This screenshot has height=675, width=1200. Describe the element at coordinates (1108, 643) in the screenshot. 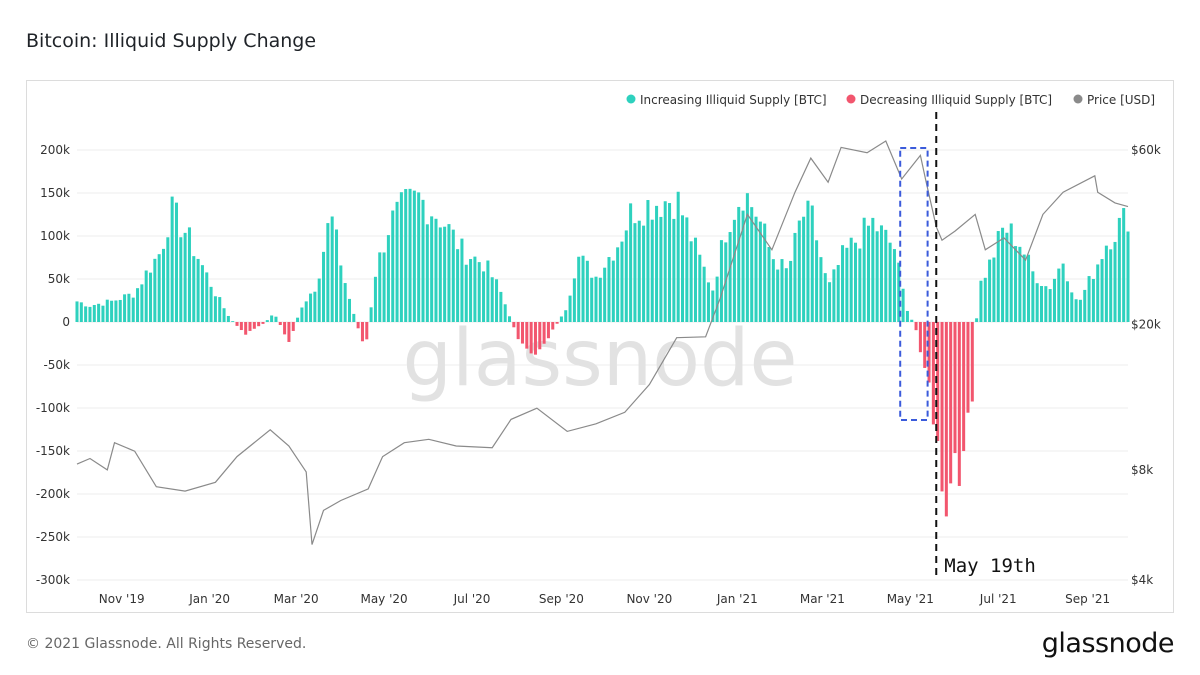

I see `brand-logo: glassnode` at that location.